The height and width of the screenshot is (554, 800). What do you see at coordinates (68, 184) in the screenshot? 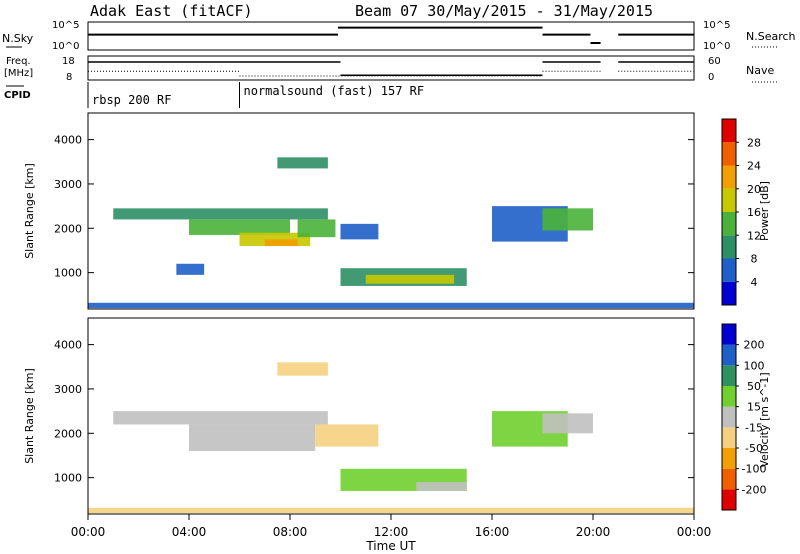
I see `power-ytick-label-2: 3000` at bounding box center [68, 184].